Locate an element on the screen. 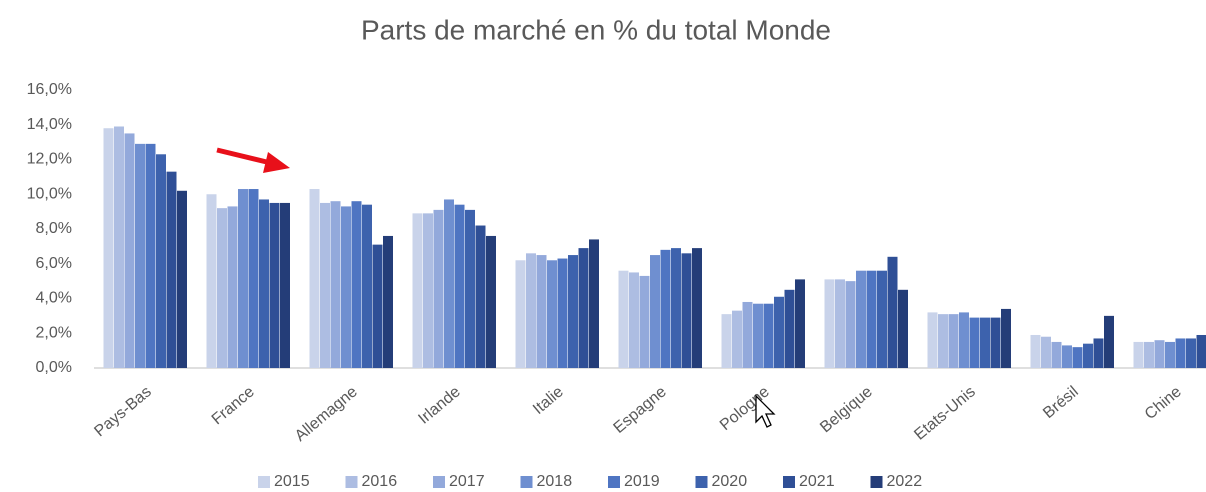  legend-label: 2016 is located at coordinates (380, 481).